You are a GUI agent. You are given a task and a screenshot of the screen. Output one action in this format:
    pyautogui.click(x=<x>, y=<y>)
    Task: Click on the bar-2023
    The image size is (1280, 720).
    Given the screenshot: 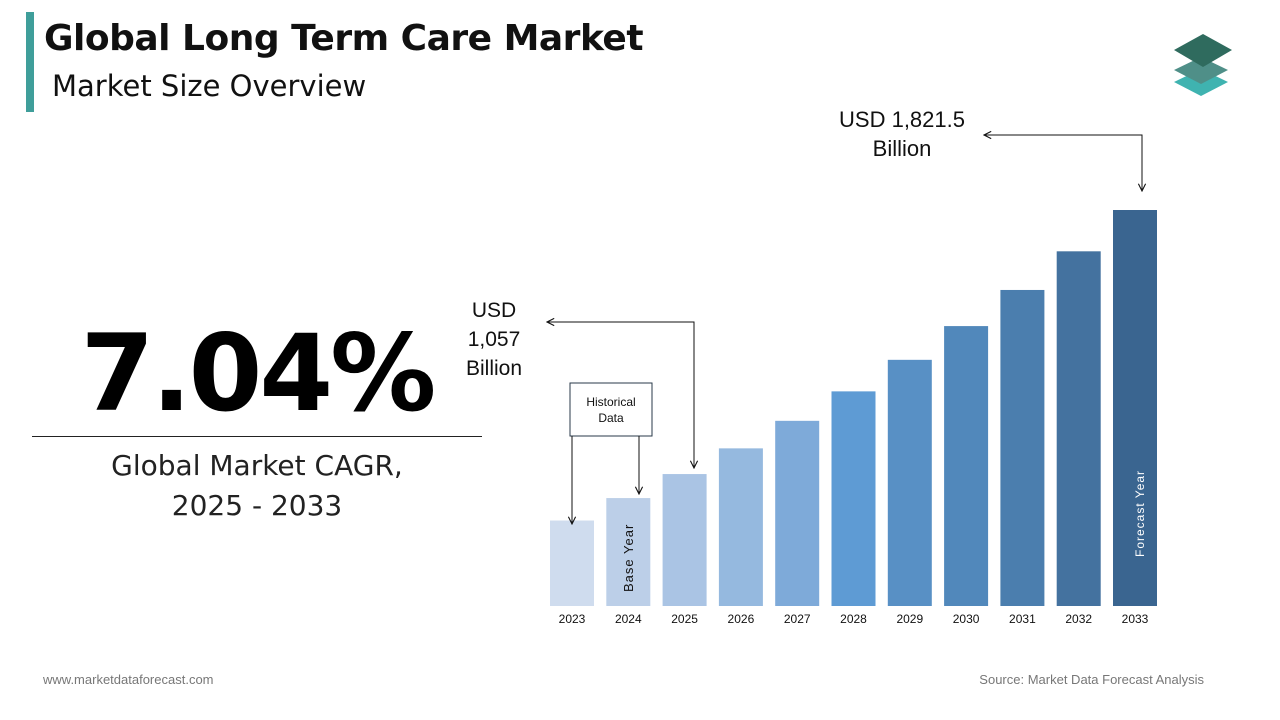 What is the action you would take?
    pyautogui.click(x=572, y=563)
    